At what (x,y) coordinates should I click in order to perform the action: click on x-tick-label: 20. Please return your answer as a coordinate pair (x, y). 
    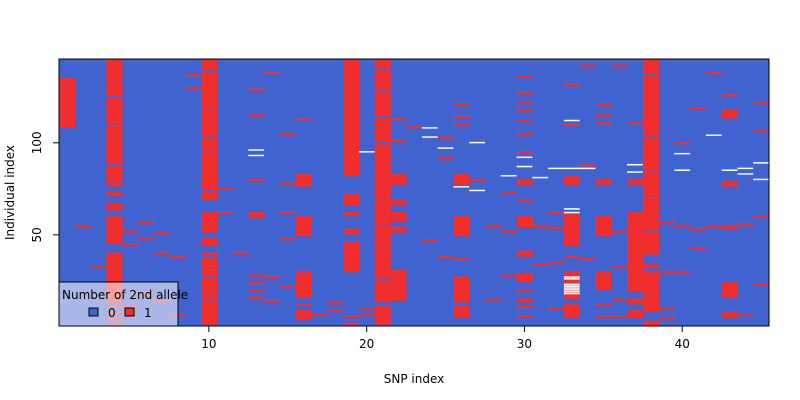
    Looking at the image, I should click on (366, 344).